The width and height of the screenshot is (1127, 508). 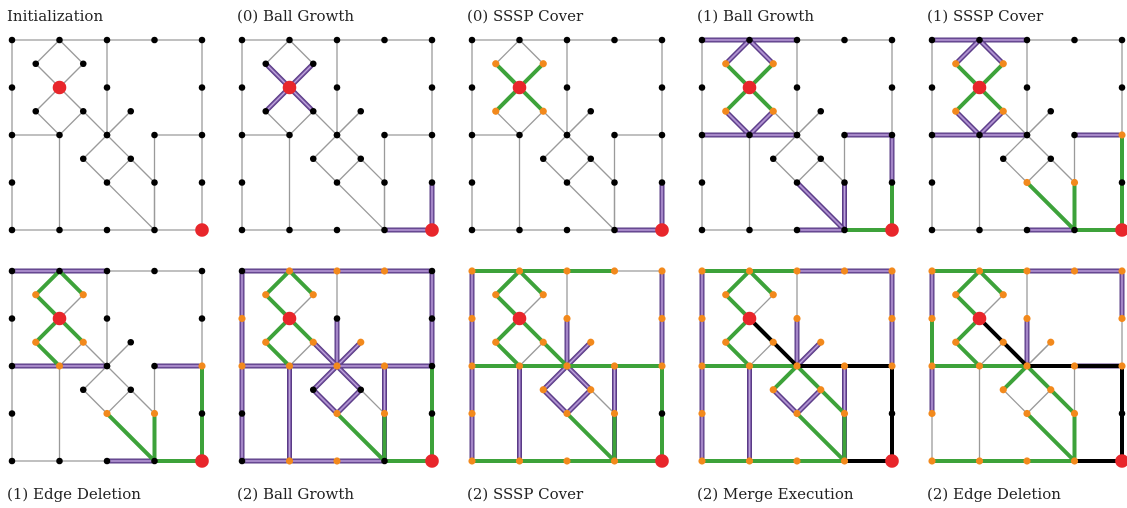 What do you see at coordinates (798, 385) in the screenshot?
I see `panel-9: (2) Merge Execution` at bounding box center [798, 385].